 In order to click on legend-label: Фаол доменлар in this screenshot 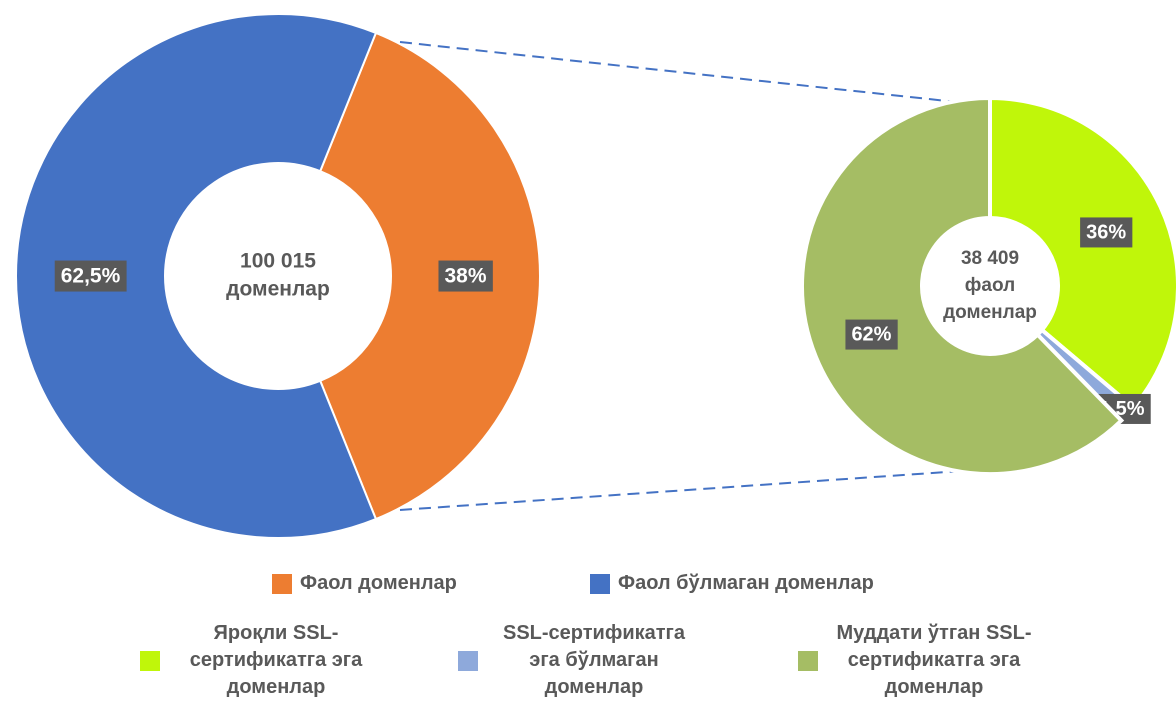, I will do `click(378, 583)`.